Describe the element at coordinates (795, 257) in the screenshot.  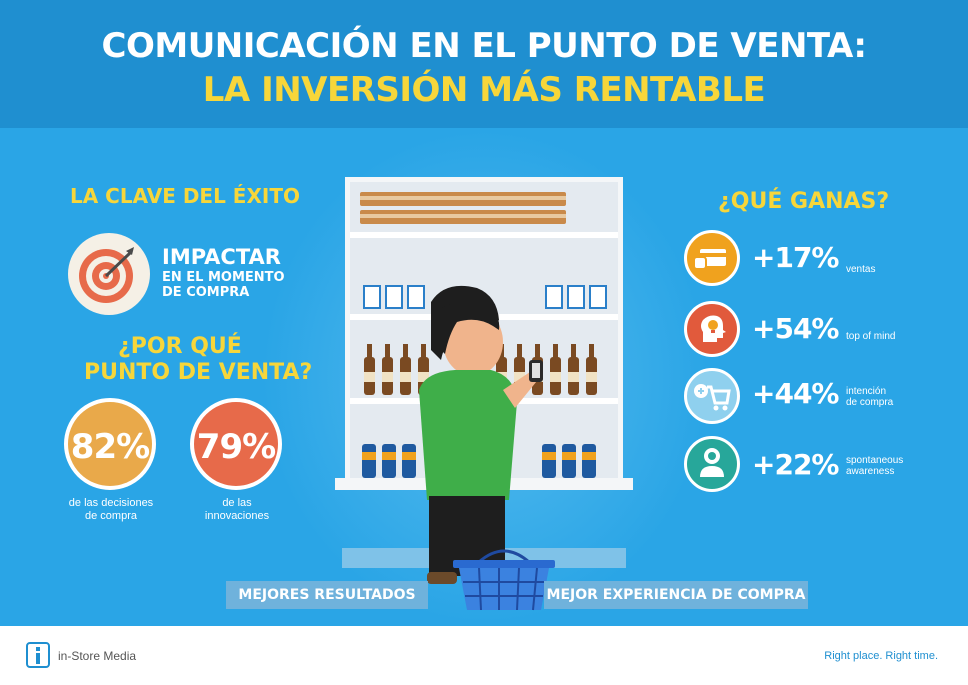
I see `benefit-value-ventas: +17%` at that location.